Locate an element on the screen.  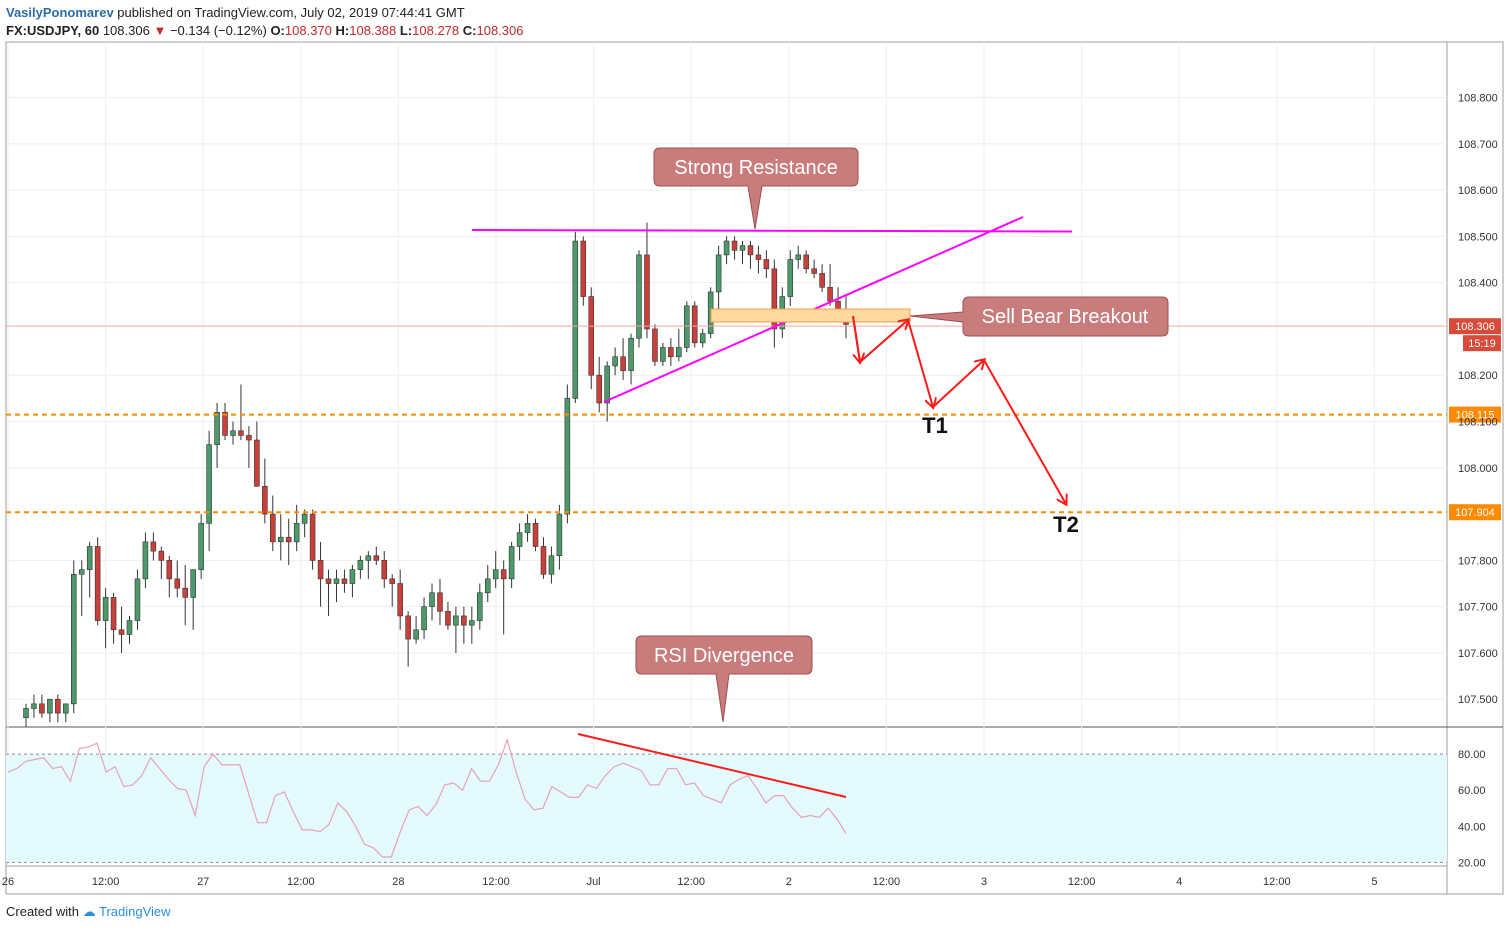
rsi-band is located at coordinates (726, 808).